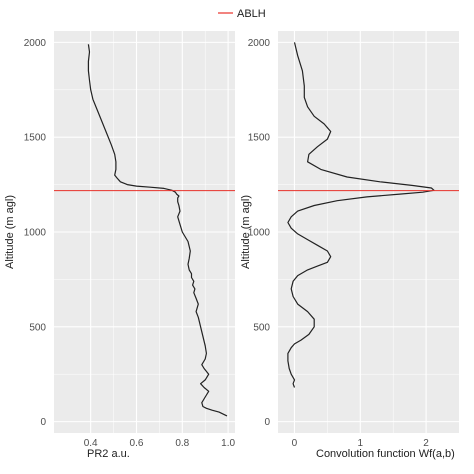 Image resolution: width=474 pixels, height=474 pixels. What do you see at coordinates (259, 43) in the screenshot?
I see `right-y-tick-label: 2000` at bounding box center [259, 43].